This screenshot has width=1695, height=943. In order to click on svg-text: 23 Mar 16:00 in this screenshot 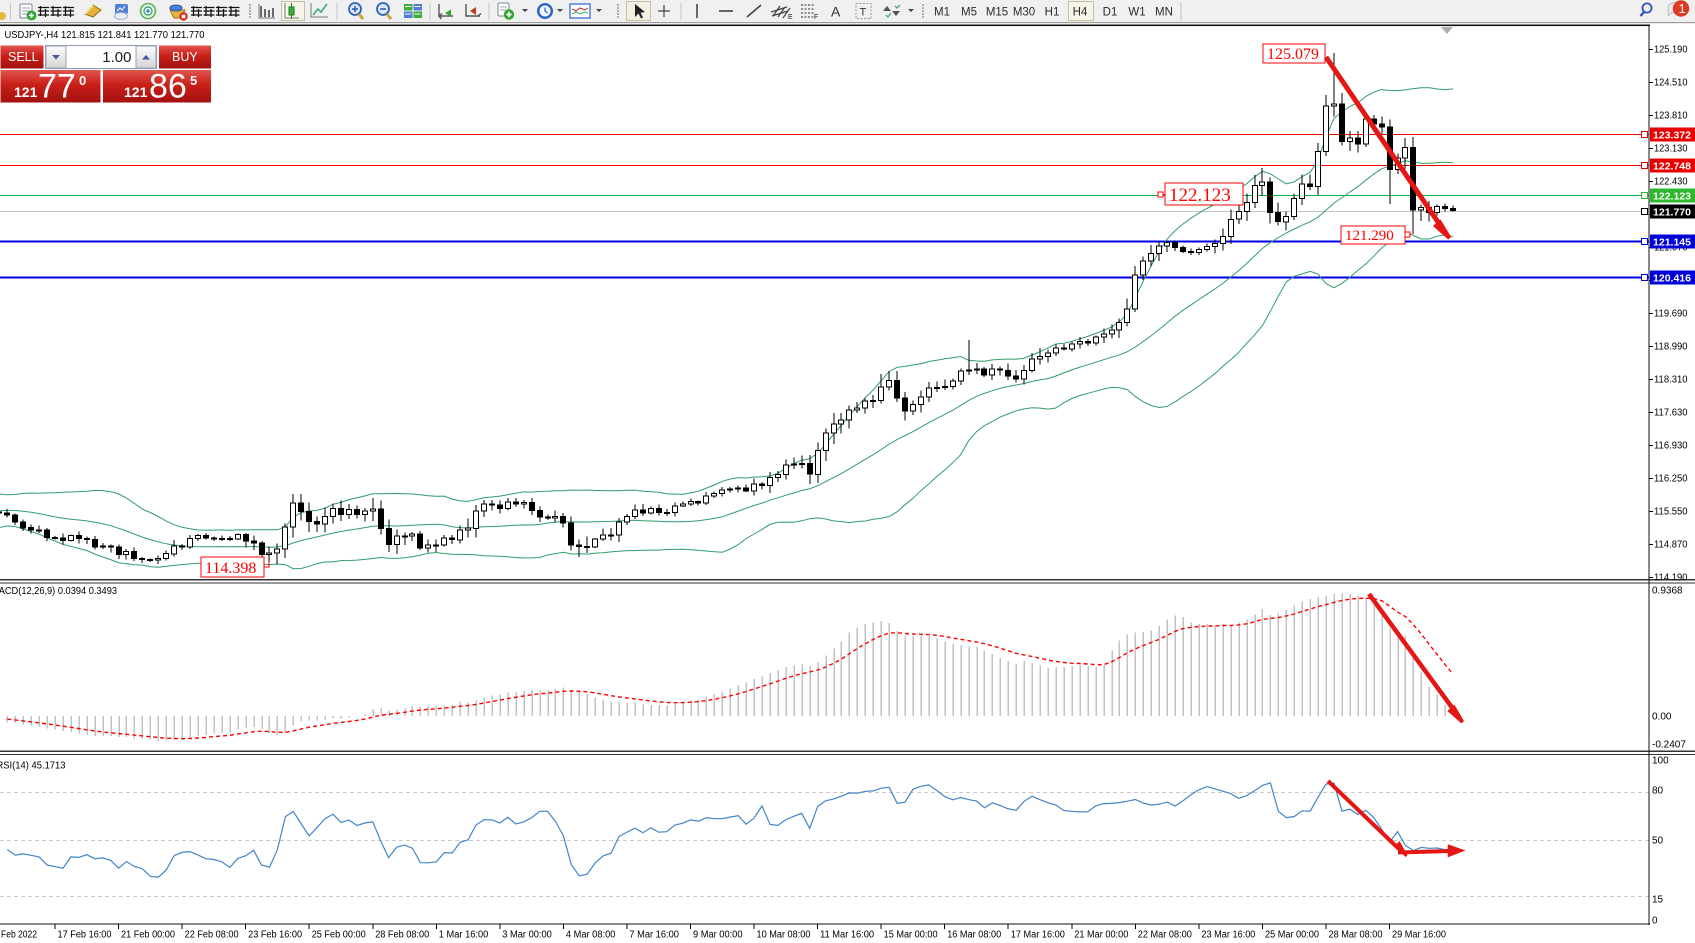, I will do `click(1228, 935)`.